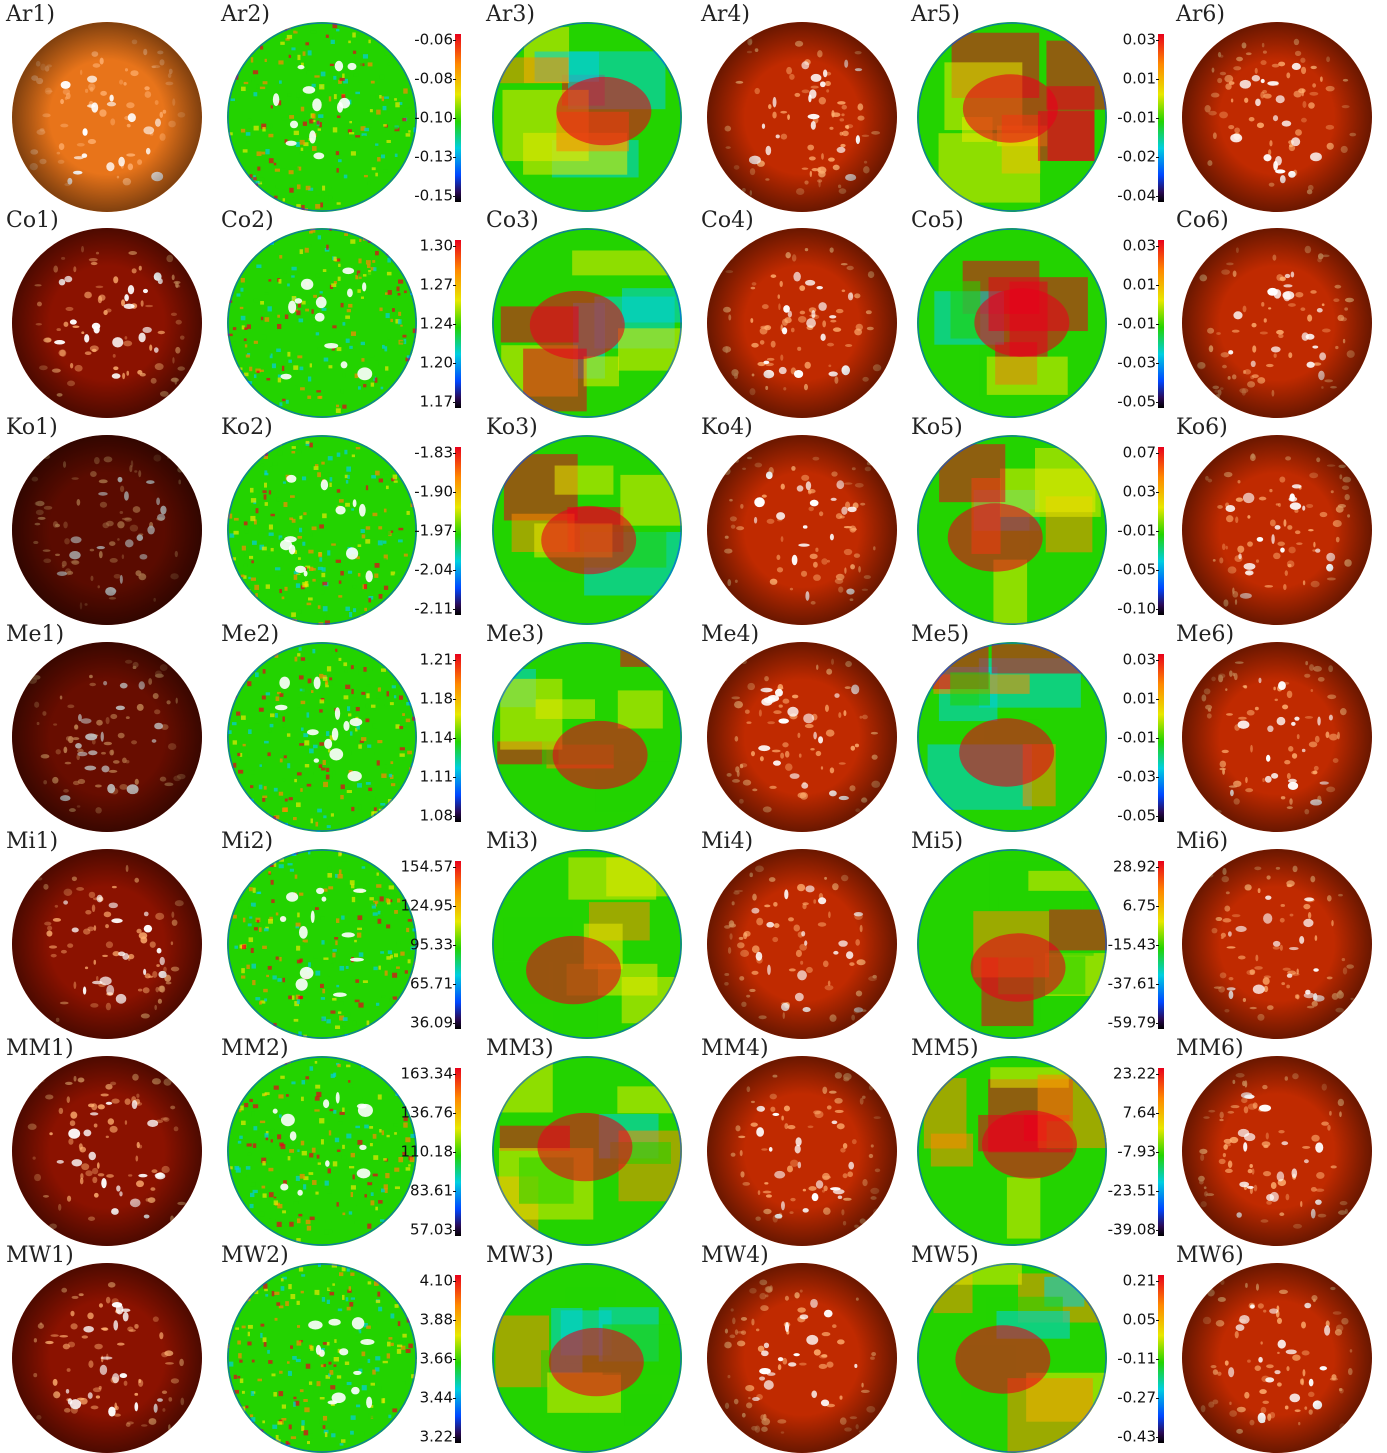  I want to click on panel-label: Me5), so click(940, 635).